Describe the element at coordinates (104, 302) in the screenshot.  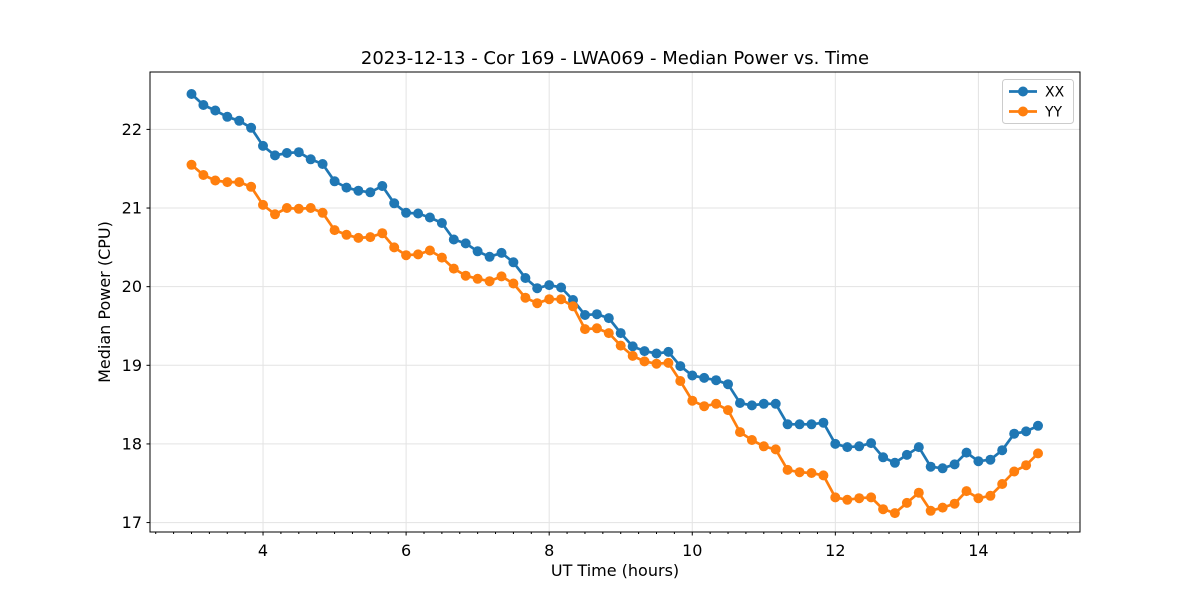
I see `y-axis-label: Median Power (CPU)` at that location.